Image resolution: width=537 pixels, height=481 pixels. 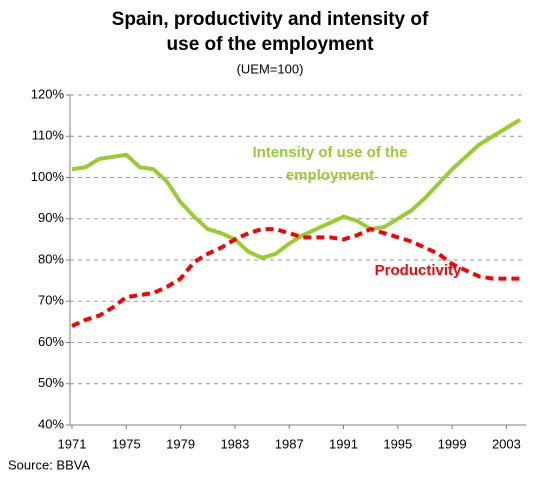 I want to click on y-tick-label: 70%, so click(x=51, y=300).